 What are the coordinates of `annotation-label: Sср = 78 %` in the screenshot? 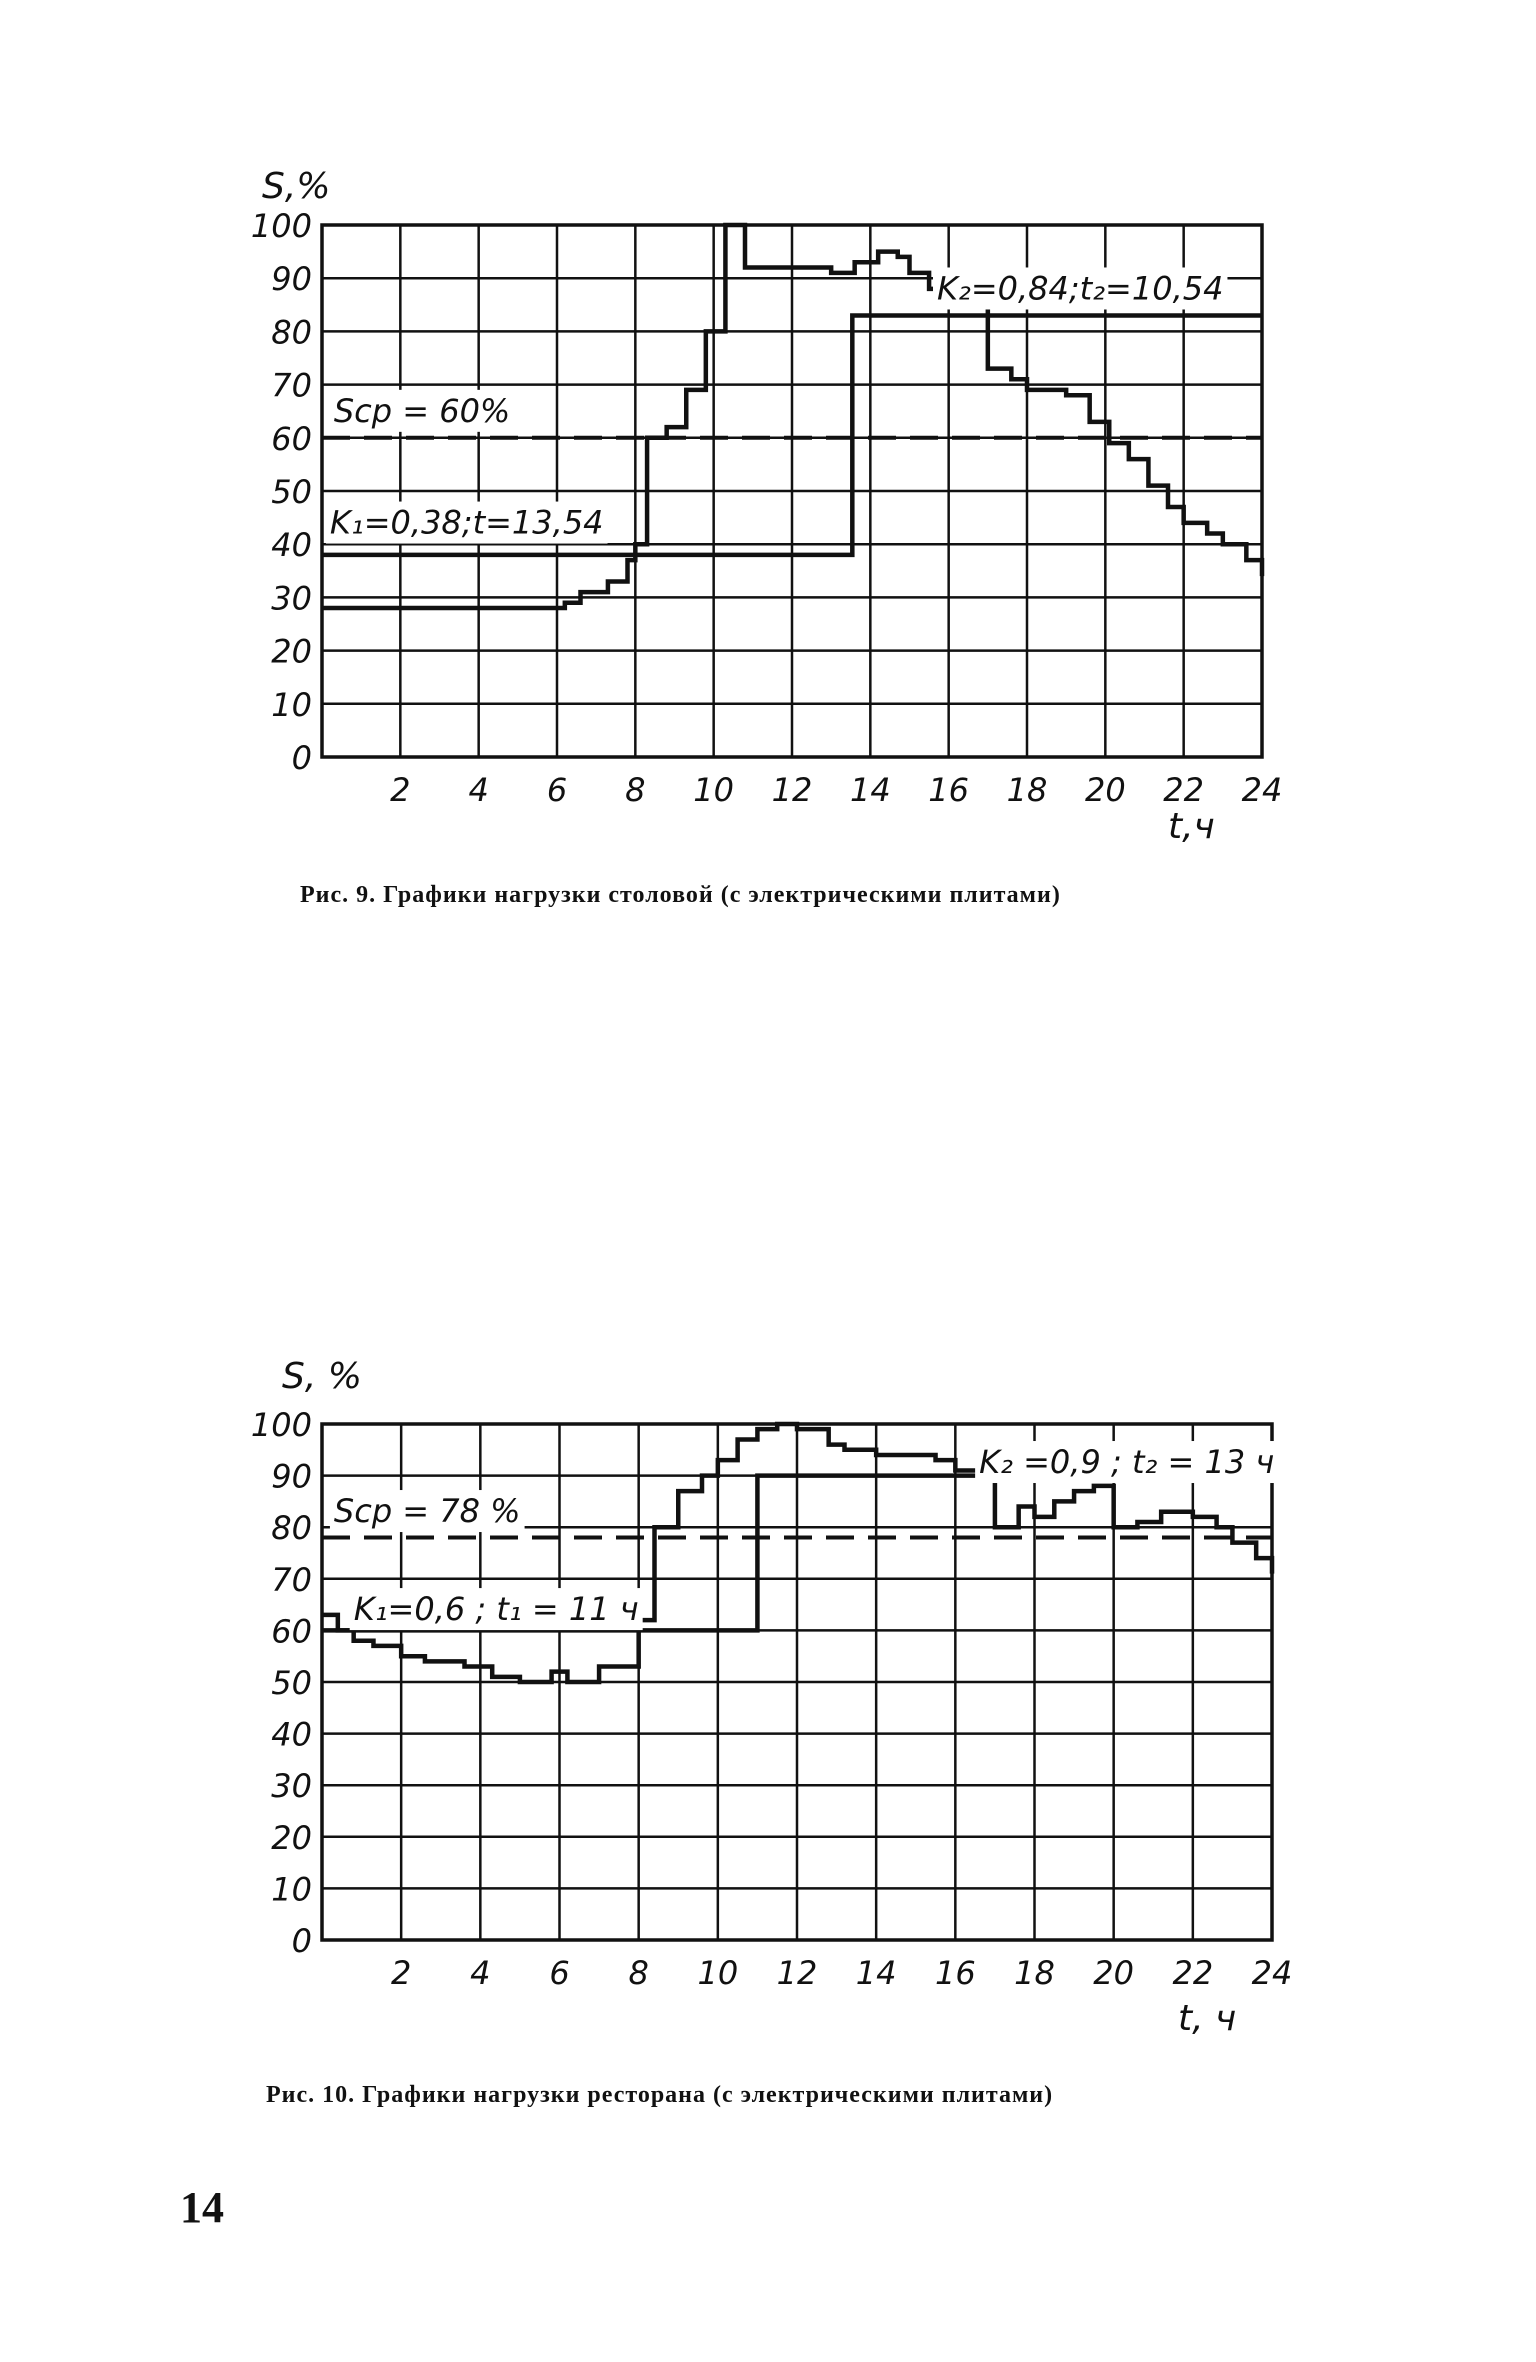 It's located at (427, 1511).